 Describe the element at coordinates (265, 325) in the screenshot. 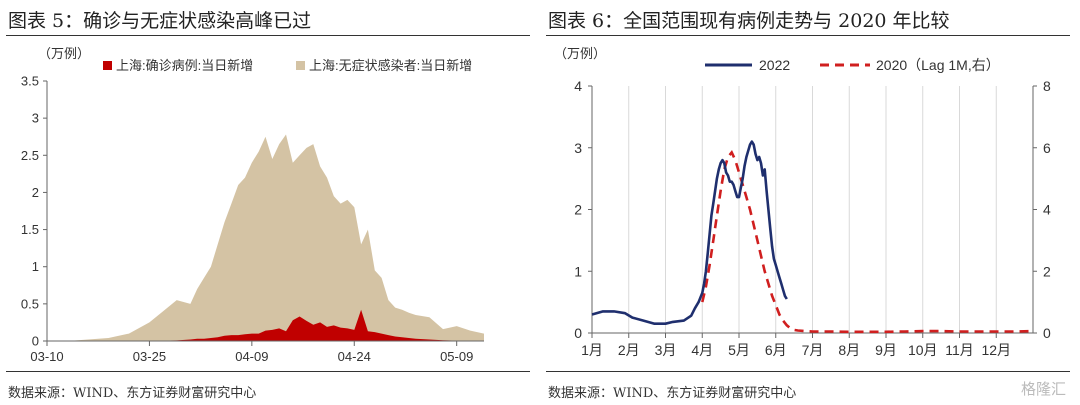

I see `area-confirmed` at that location.